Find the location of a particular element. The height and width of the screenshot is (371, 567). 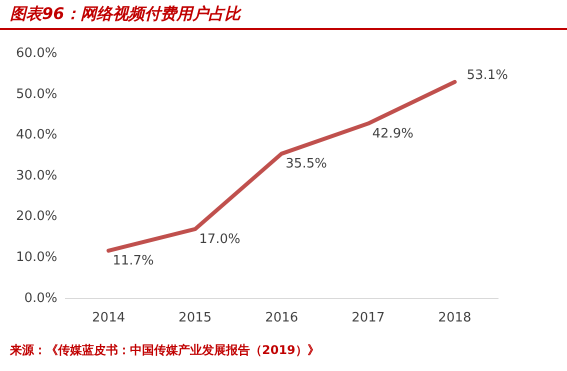

x-tick-label: 2016 is located at coordinates (281, 318).